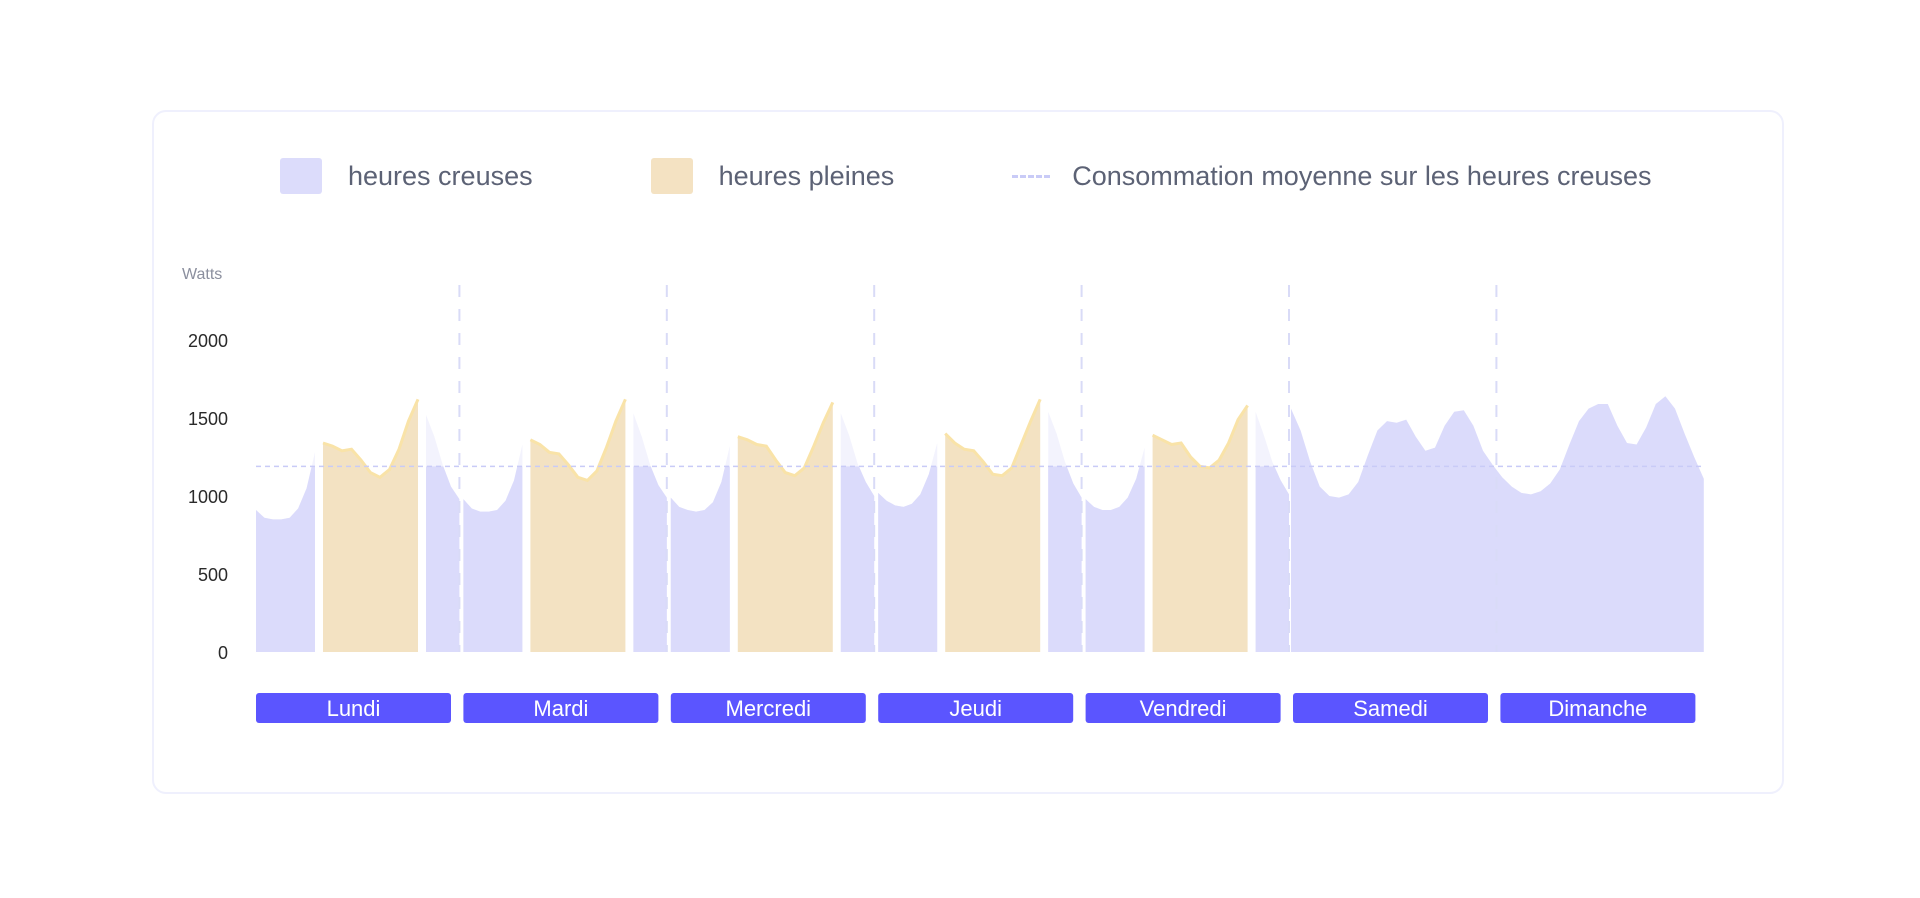 This screenshot has width=1920, height=898. I want to click on day-label-lundi: Lundi, so click(354, 708).